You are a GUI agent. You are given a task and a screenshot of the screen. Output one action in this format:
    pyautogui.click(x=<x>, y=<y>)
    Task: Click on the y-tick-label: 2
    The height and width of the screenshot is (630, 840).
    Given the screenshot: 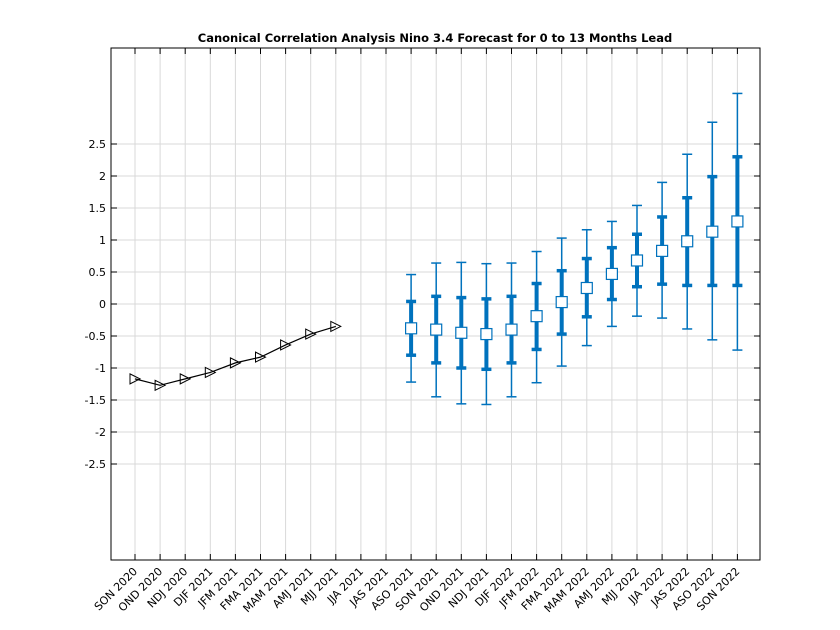 What is the action you would take?
    pyautogui.click(x=102, y=176)
    